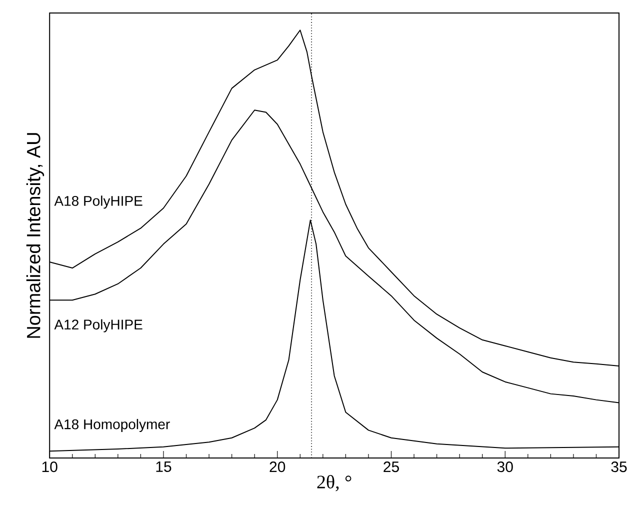 The height and width of the screenshot is (512, 631). What do you see at coordinates (164, 467) in the screenshot?
I see `x-tick-label: 15` at bounding box center [164, 467].